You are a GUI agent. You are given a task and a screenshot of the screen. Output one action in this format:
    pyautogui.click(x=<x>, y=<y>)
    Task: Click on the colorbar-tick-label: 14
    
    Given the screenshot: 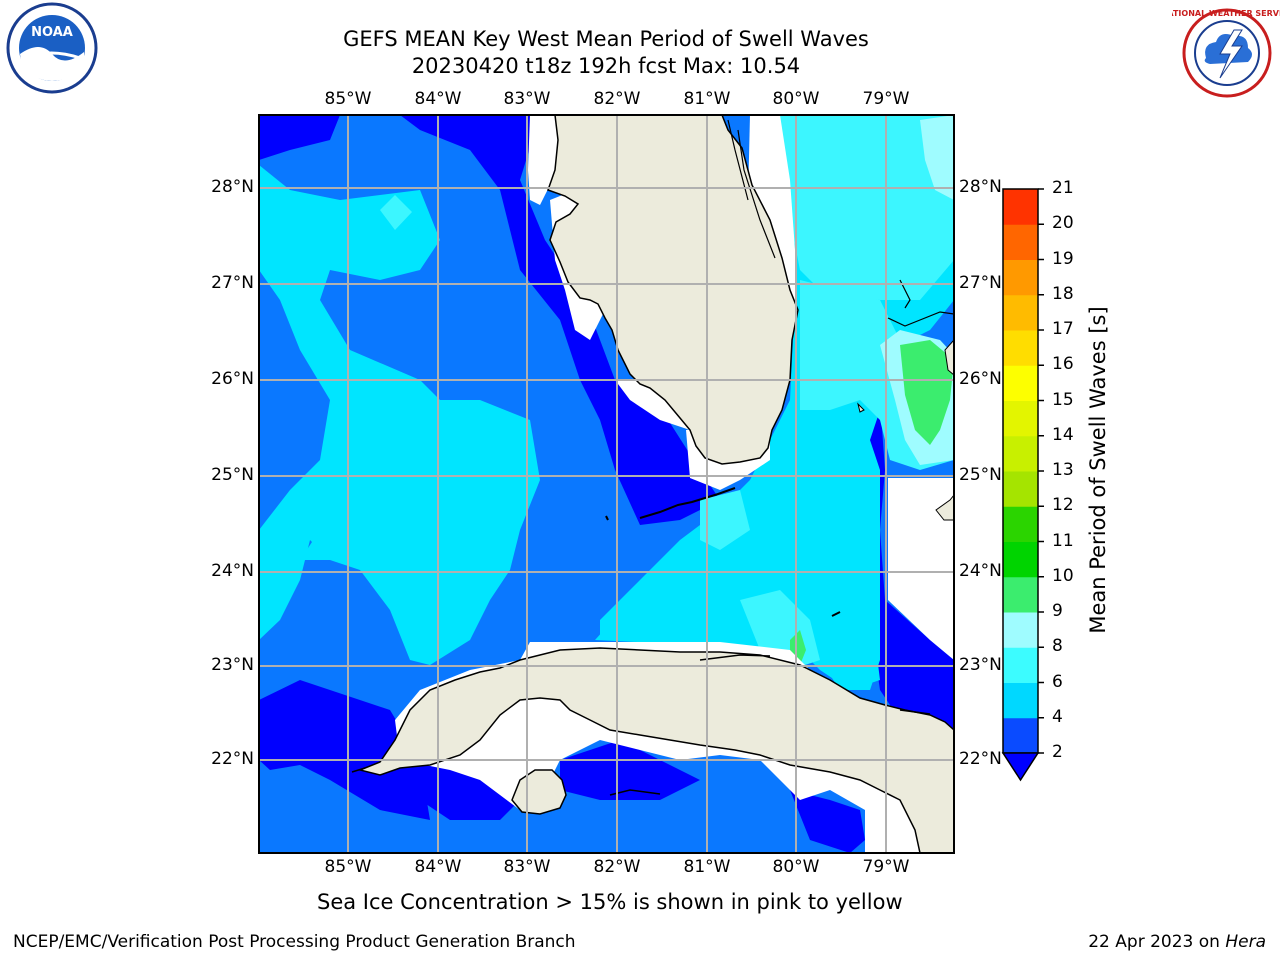 What is the action you would take?
    pyautogui.click(x=1063, y=434)
    